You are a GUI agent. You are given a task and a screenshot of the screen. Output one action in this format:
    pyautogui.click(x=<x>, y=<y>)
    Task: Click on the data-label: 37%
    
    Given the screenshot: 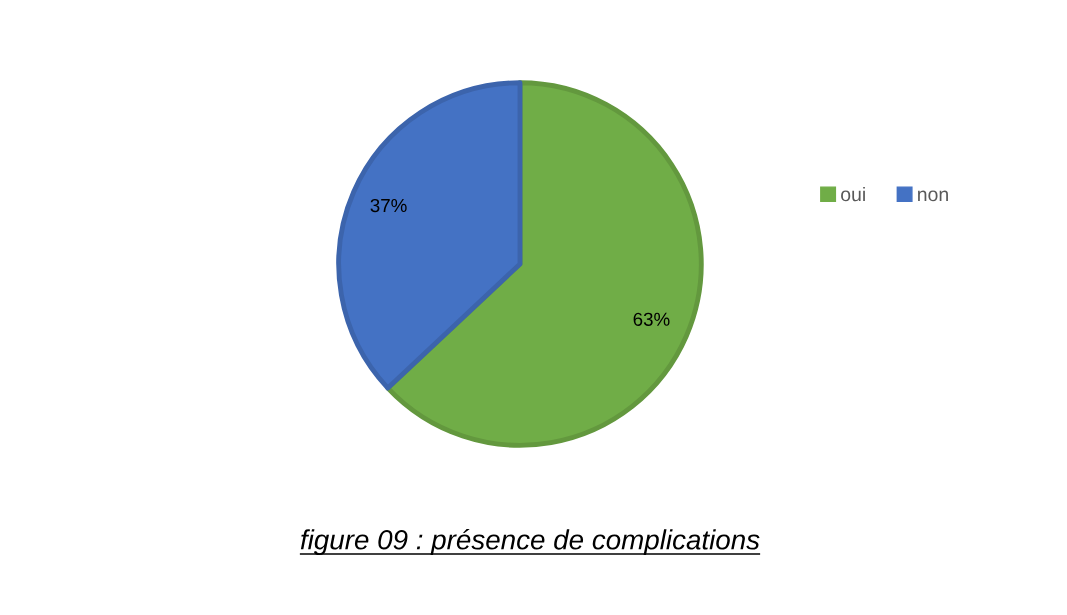 What is the action you would take?
    pyautogui.click(x=388, y=205)
    